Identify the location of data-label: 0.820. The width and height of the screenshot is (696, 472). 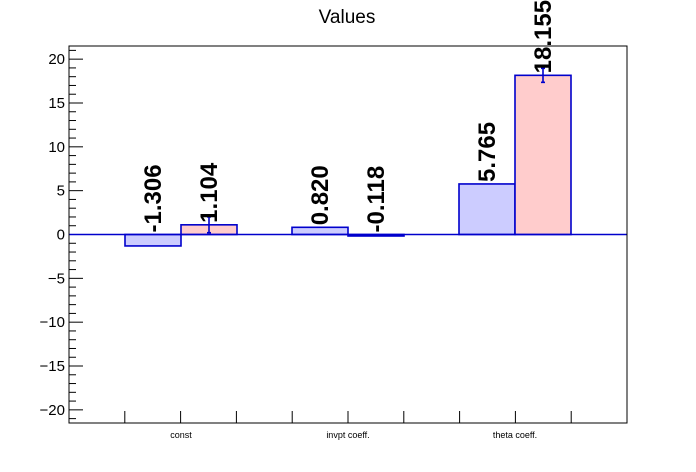
(320, 195).